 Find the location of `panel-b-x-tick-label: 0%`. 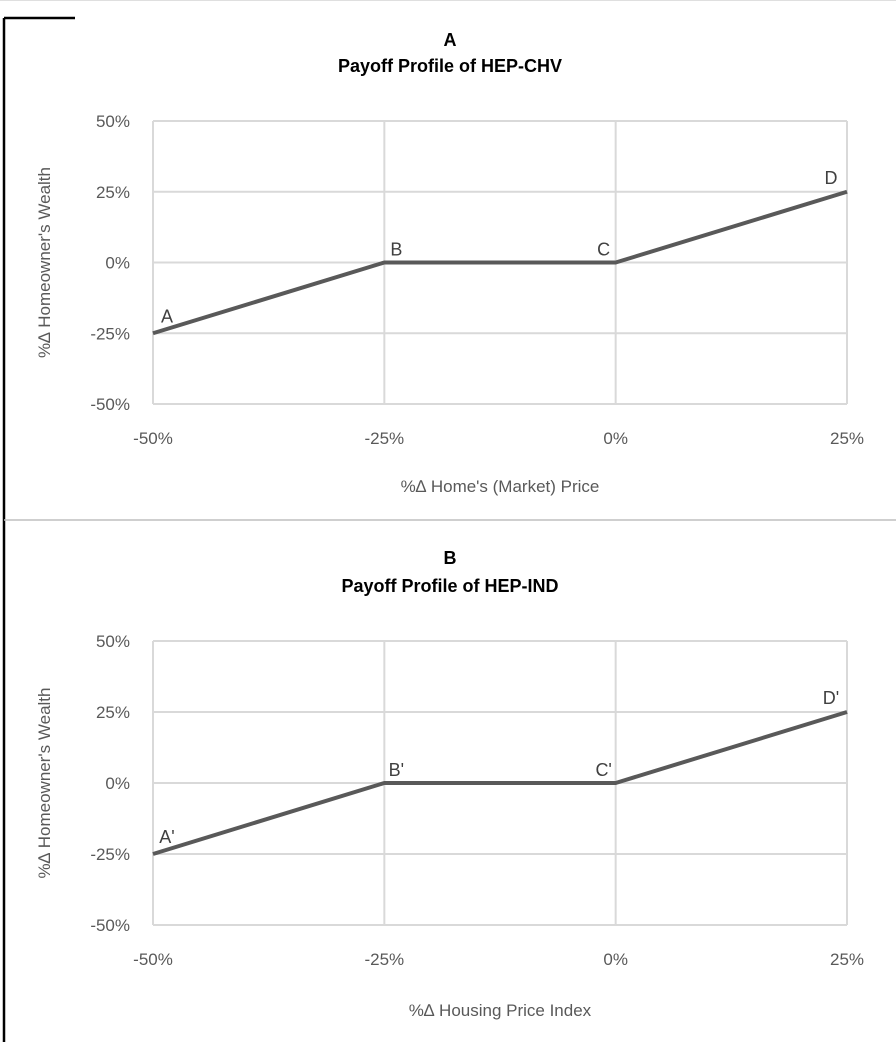

panel-b-x-tick-label: 0% is located at coordinates (615, 959).